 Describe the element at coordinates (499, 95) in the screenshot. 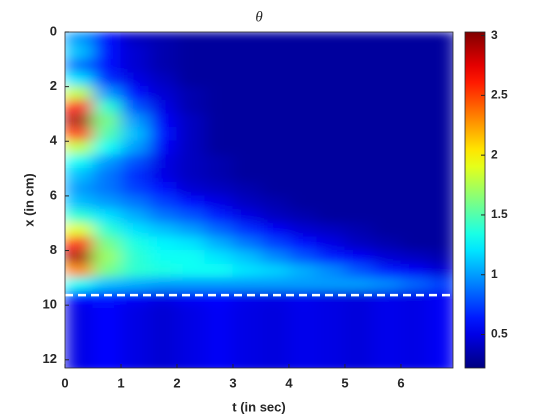

I see `colorbar-tick-label: 2.5` at that location.